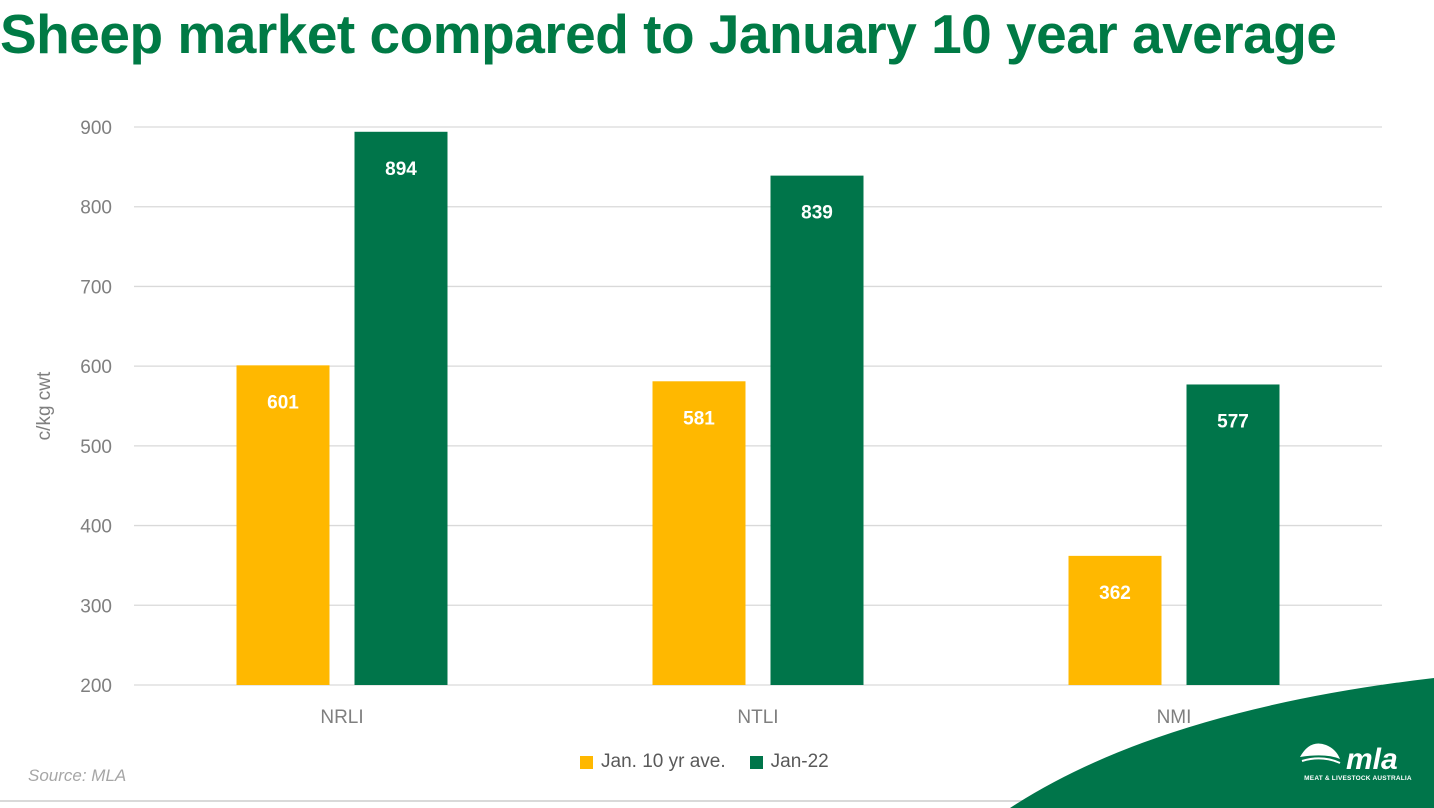 This screenshot has height=808, width=1434. Describe the element at coordinates (283, 402) in the screenshot. I see `data-label: 601` at that location.